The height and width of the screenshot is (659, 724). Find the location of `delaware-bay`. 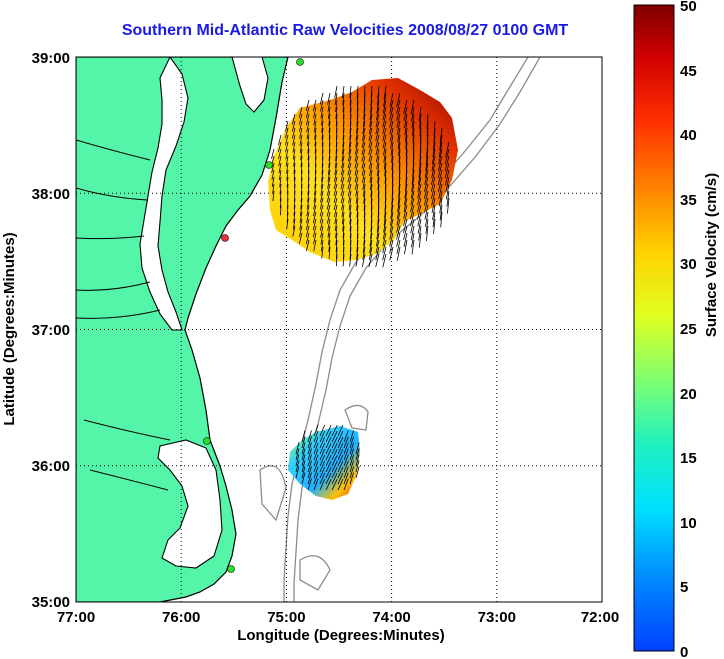

delaware-bay is located at coordinates (250, 85).